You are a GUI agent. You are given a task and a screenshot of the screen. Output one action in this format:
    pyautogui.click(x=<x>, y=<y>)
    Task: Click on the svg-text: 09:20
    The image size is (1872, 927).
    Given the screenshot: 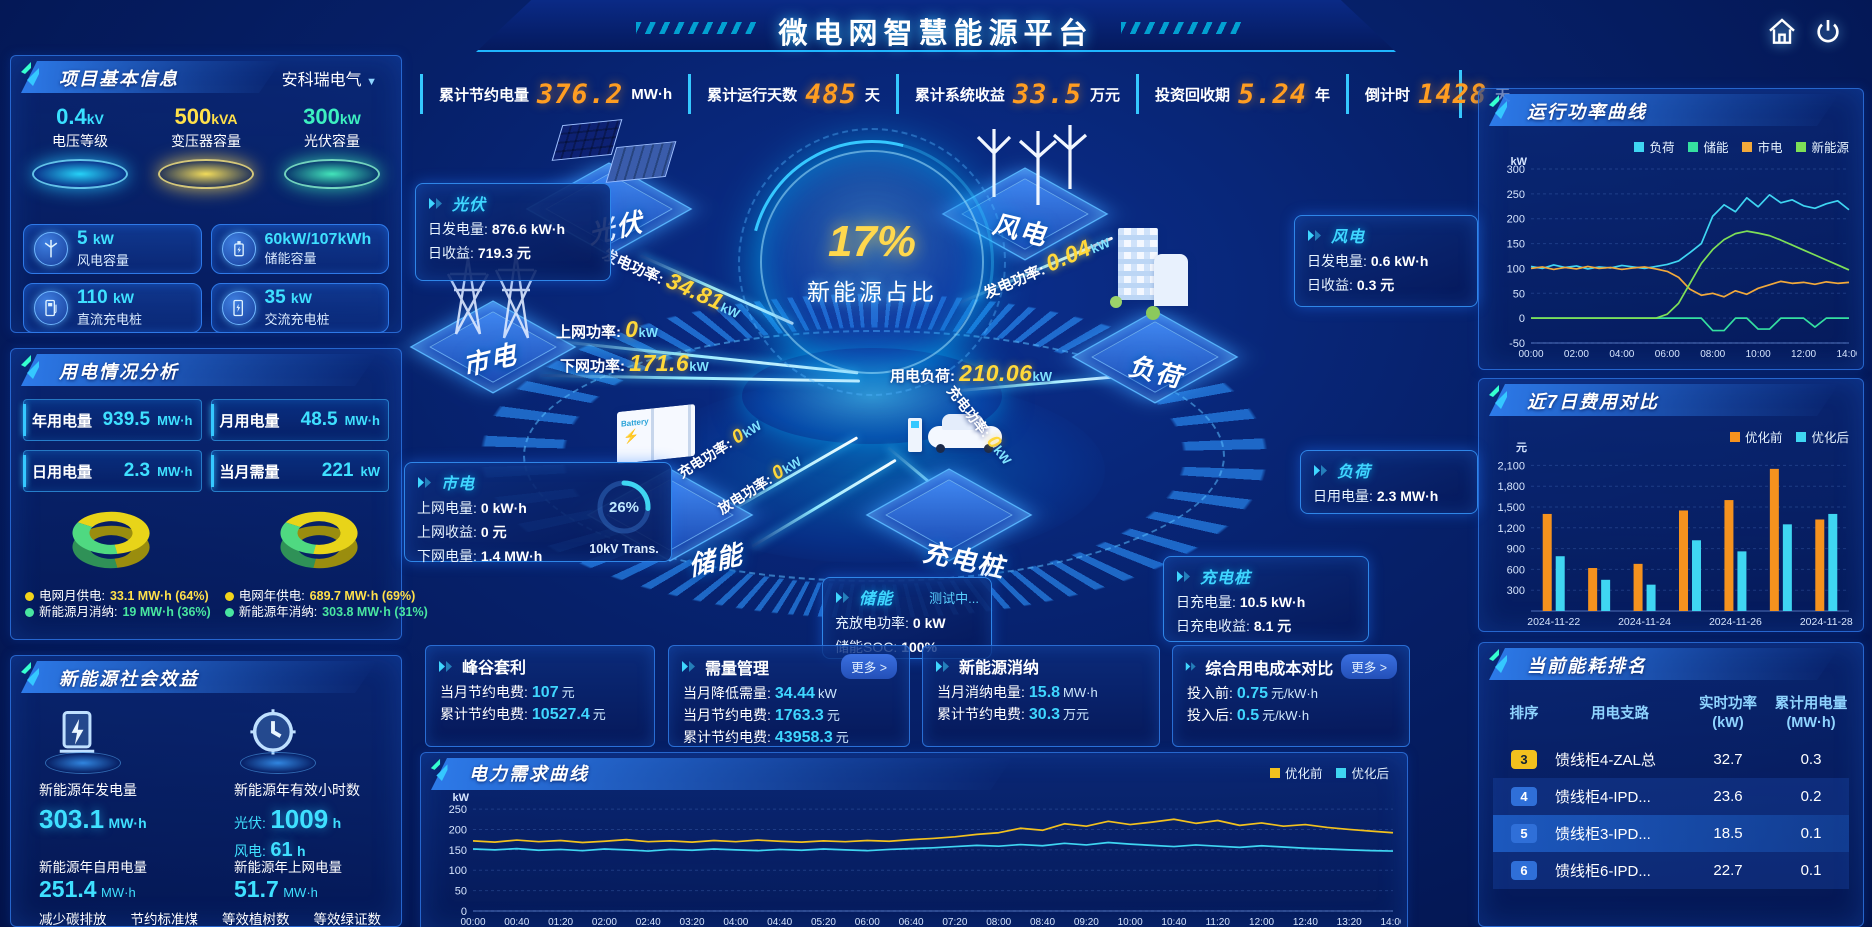 What is the action you would take?
    pyautogui.click(x=1086, y=922)
    